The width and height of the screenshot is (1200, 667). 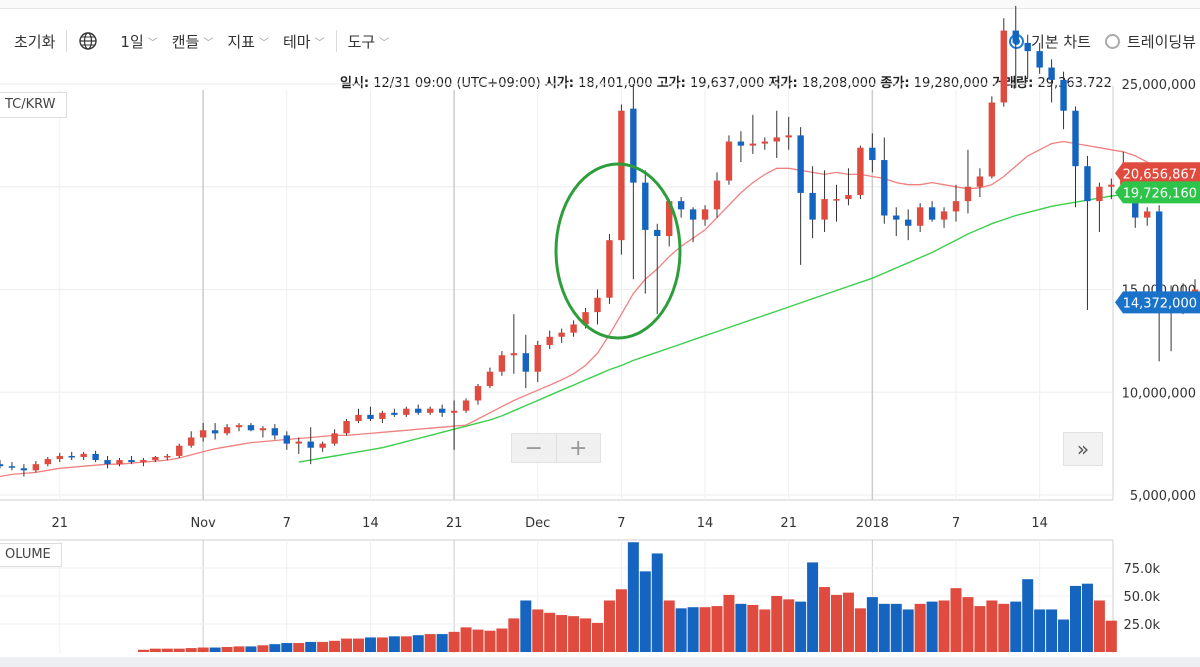 I want to click on indicator-dropdown: 지표 ﹀, so click(x=248, y=41).